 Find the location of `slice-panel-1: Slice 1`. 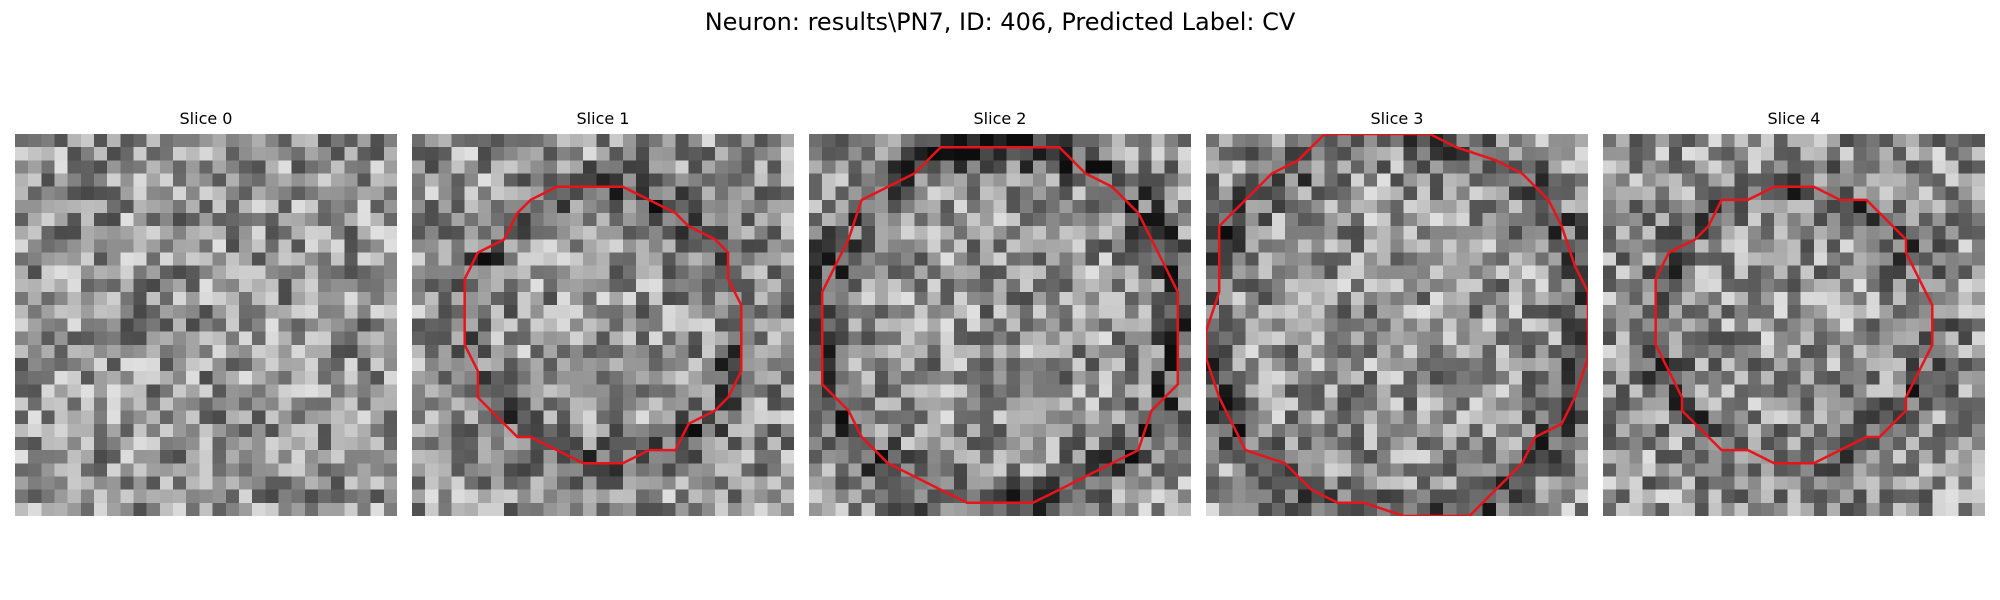

slice-panel-1: Slice 1 is located at coordinates (603, 313).